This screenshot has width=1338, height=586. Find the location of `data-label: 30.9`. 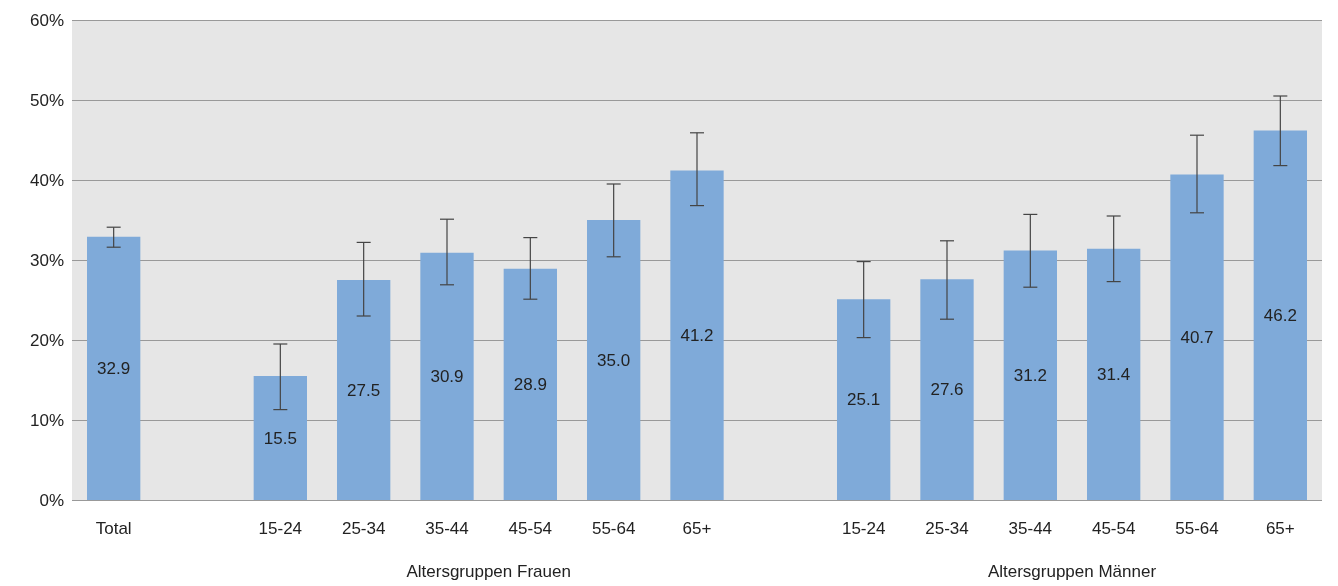

data-label: 30.9 is located at coordinates (447, 376).